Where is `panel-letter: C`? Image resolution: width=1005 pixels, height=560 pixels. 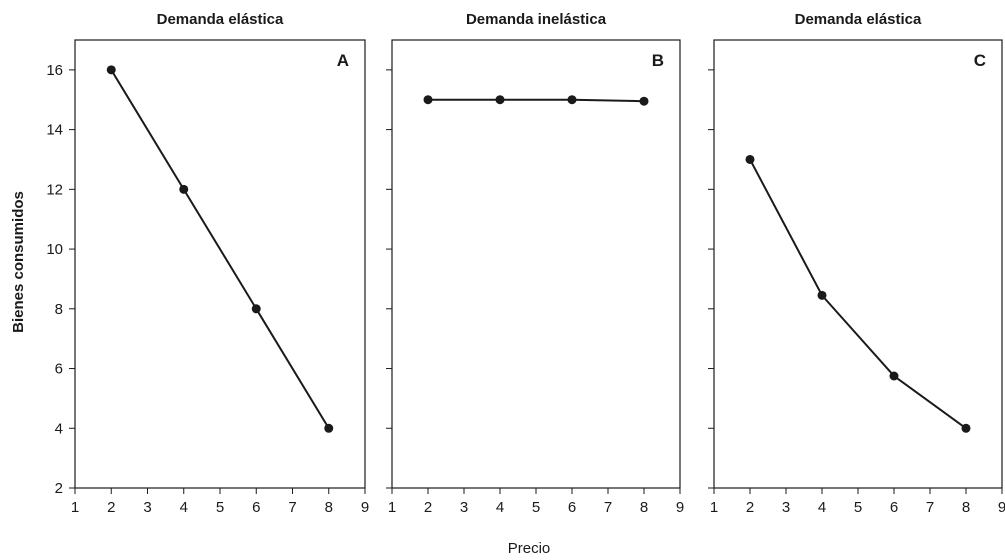 panel-letter: C is located at coordinates (980, 60).